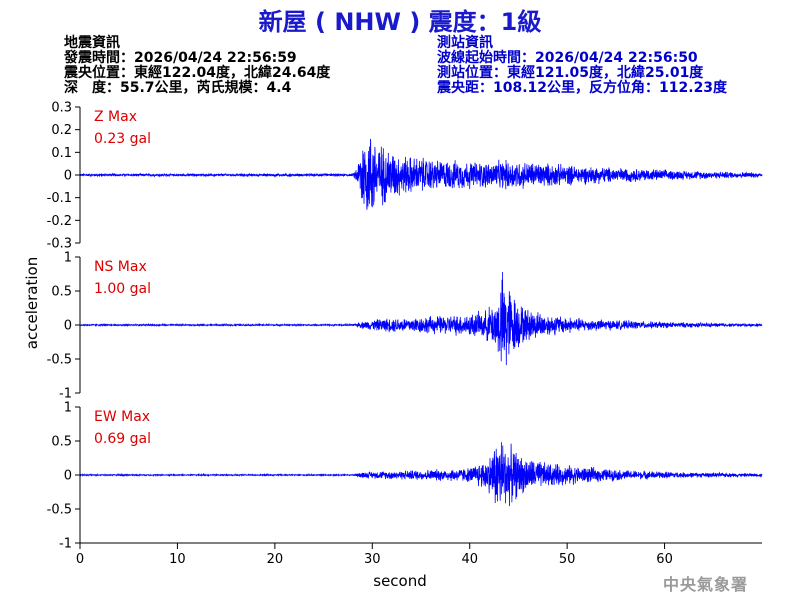 Image resolution: width=800 pixels, height=600 pixels. I want to click on y-tick-label: 0.1, so click(61, 153).